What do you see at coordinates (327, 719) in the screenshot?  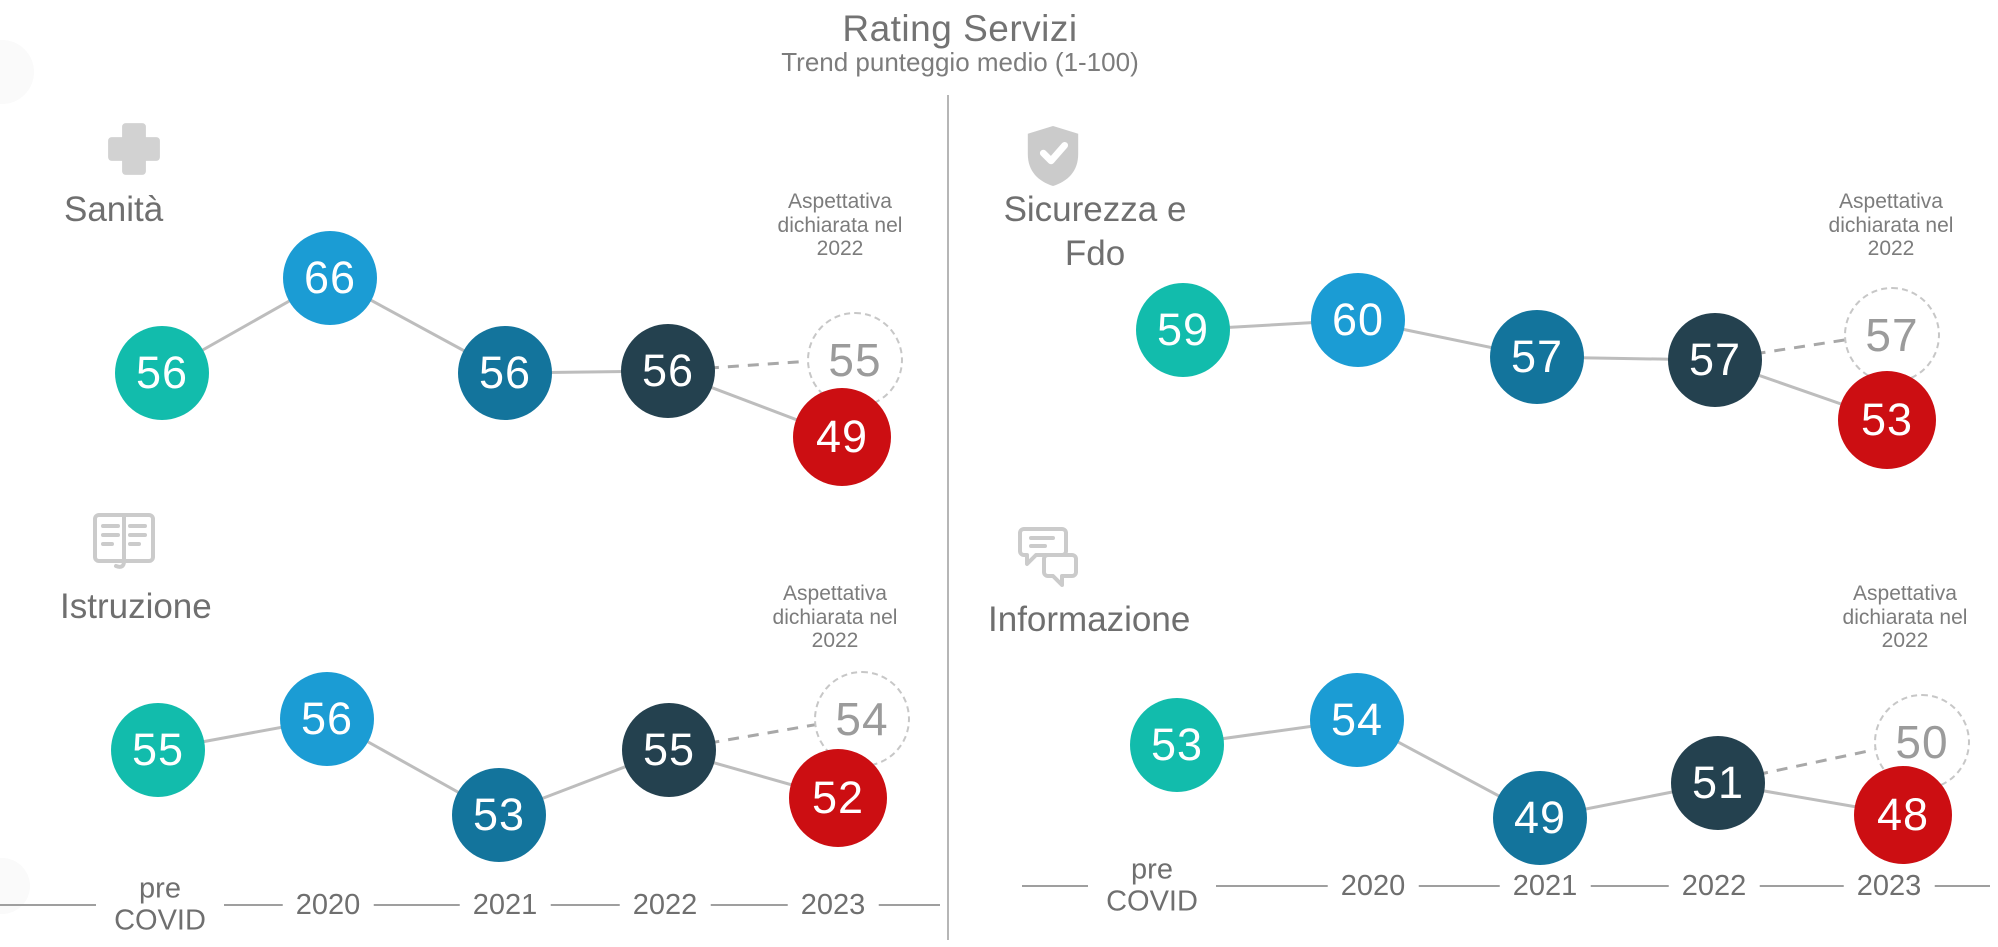 I see `data-point-2020: 56` at bounding box center [327, 719].